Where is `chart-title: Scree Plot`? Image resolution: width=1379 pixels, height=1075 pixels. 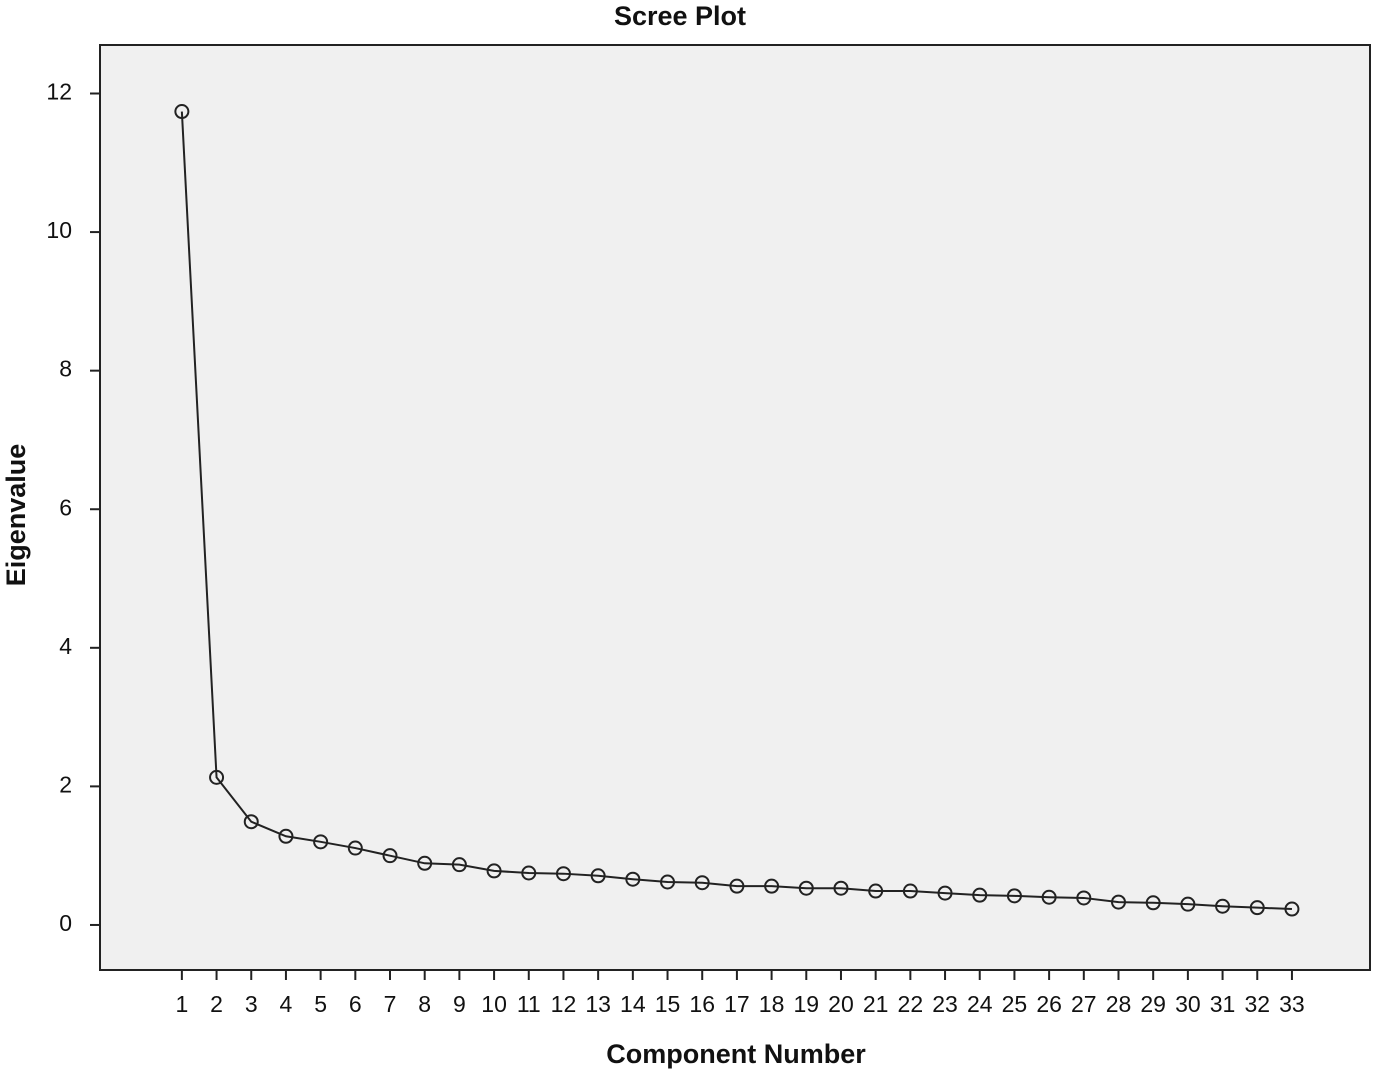
chart-title: Scree Plot is located at coordinates (680, 16).